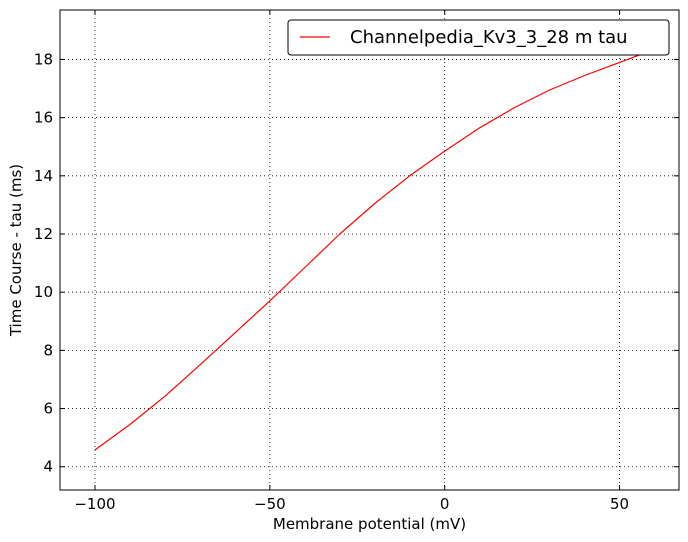  I want to click on y-tick-label: 4, so click(48, 467).